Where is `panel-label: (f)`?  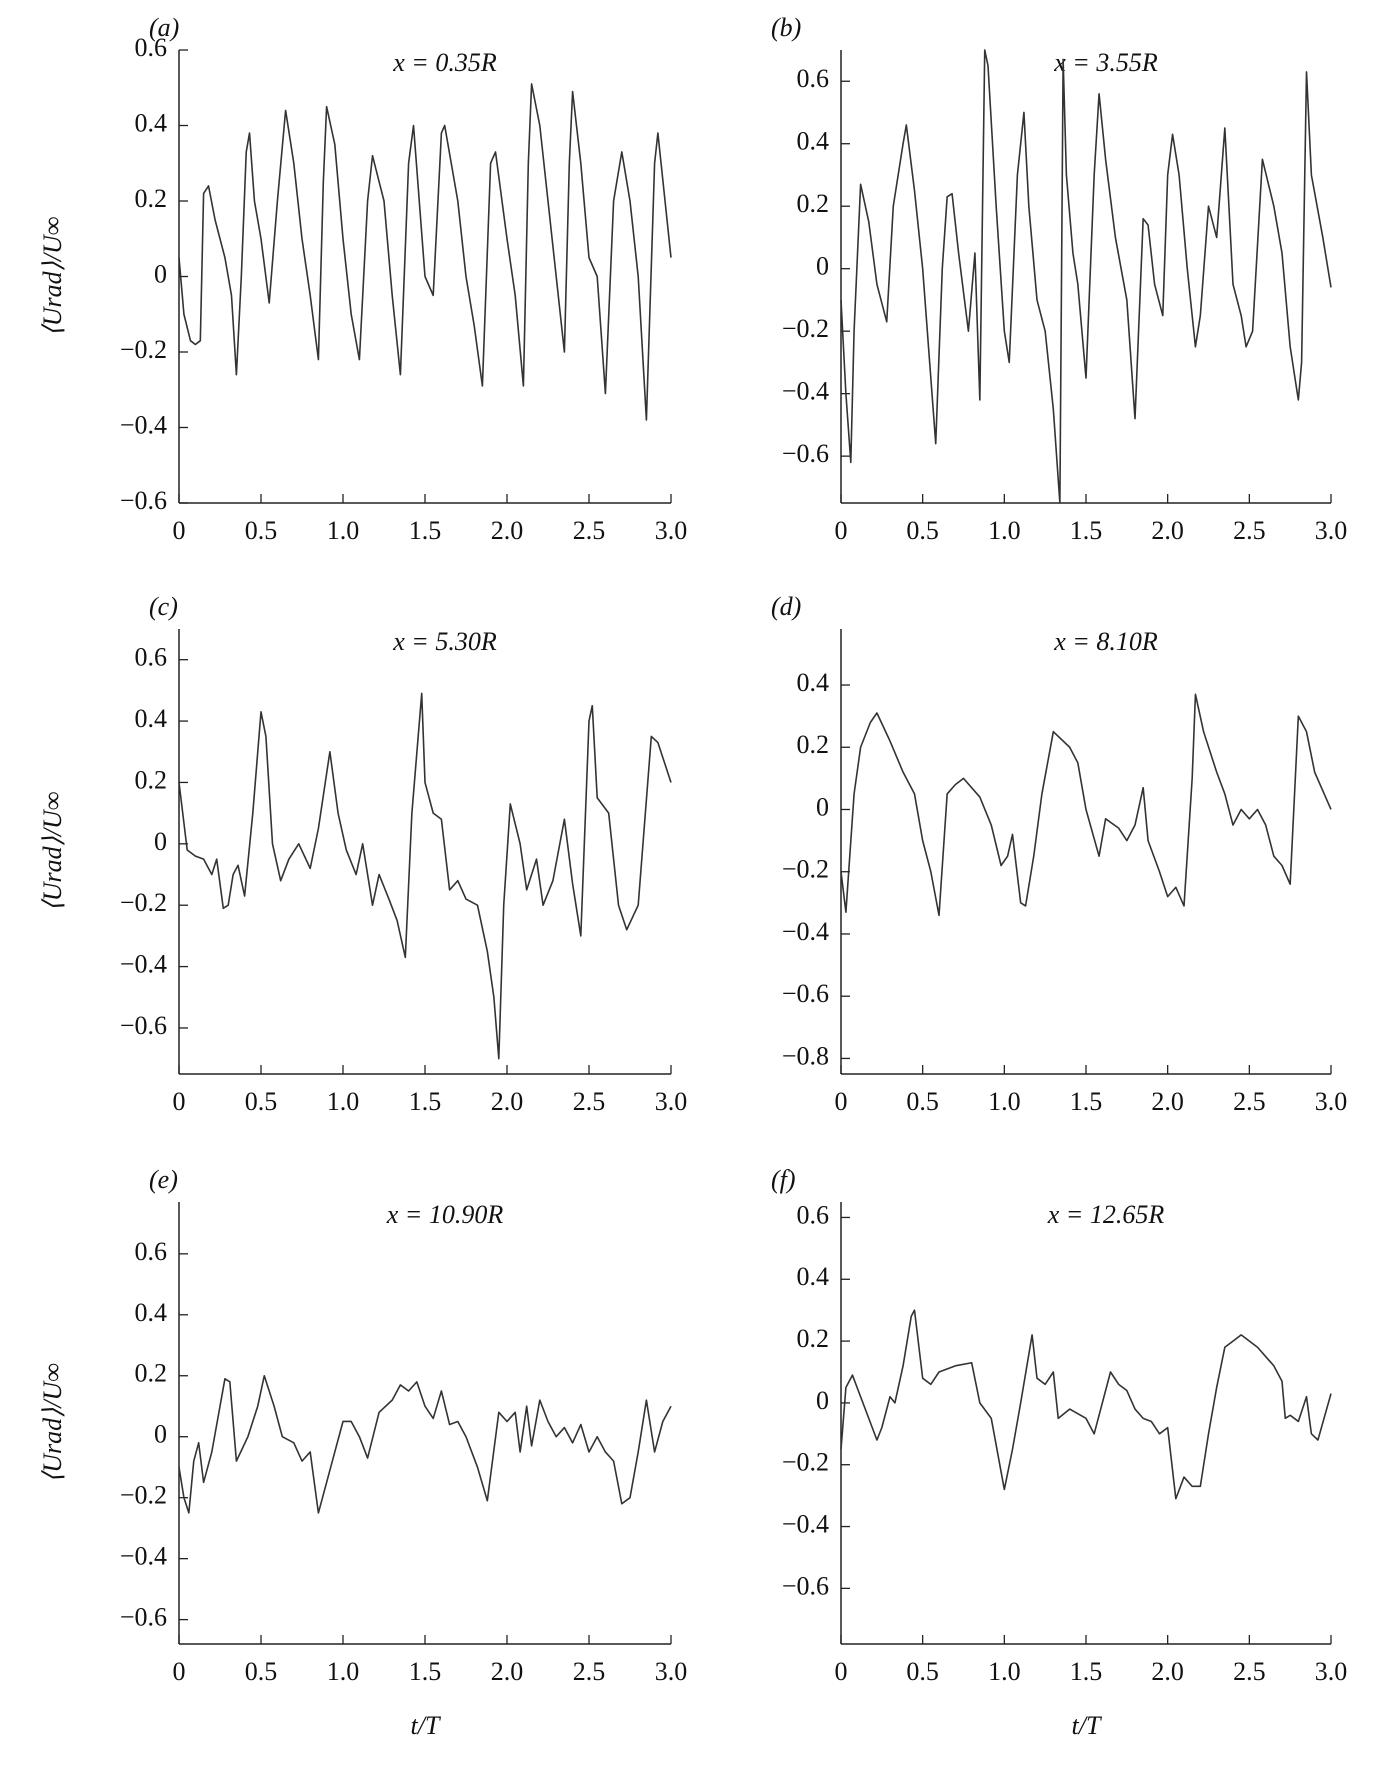
panel-label: (f) is located at coordinates (783, 1179).